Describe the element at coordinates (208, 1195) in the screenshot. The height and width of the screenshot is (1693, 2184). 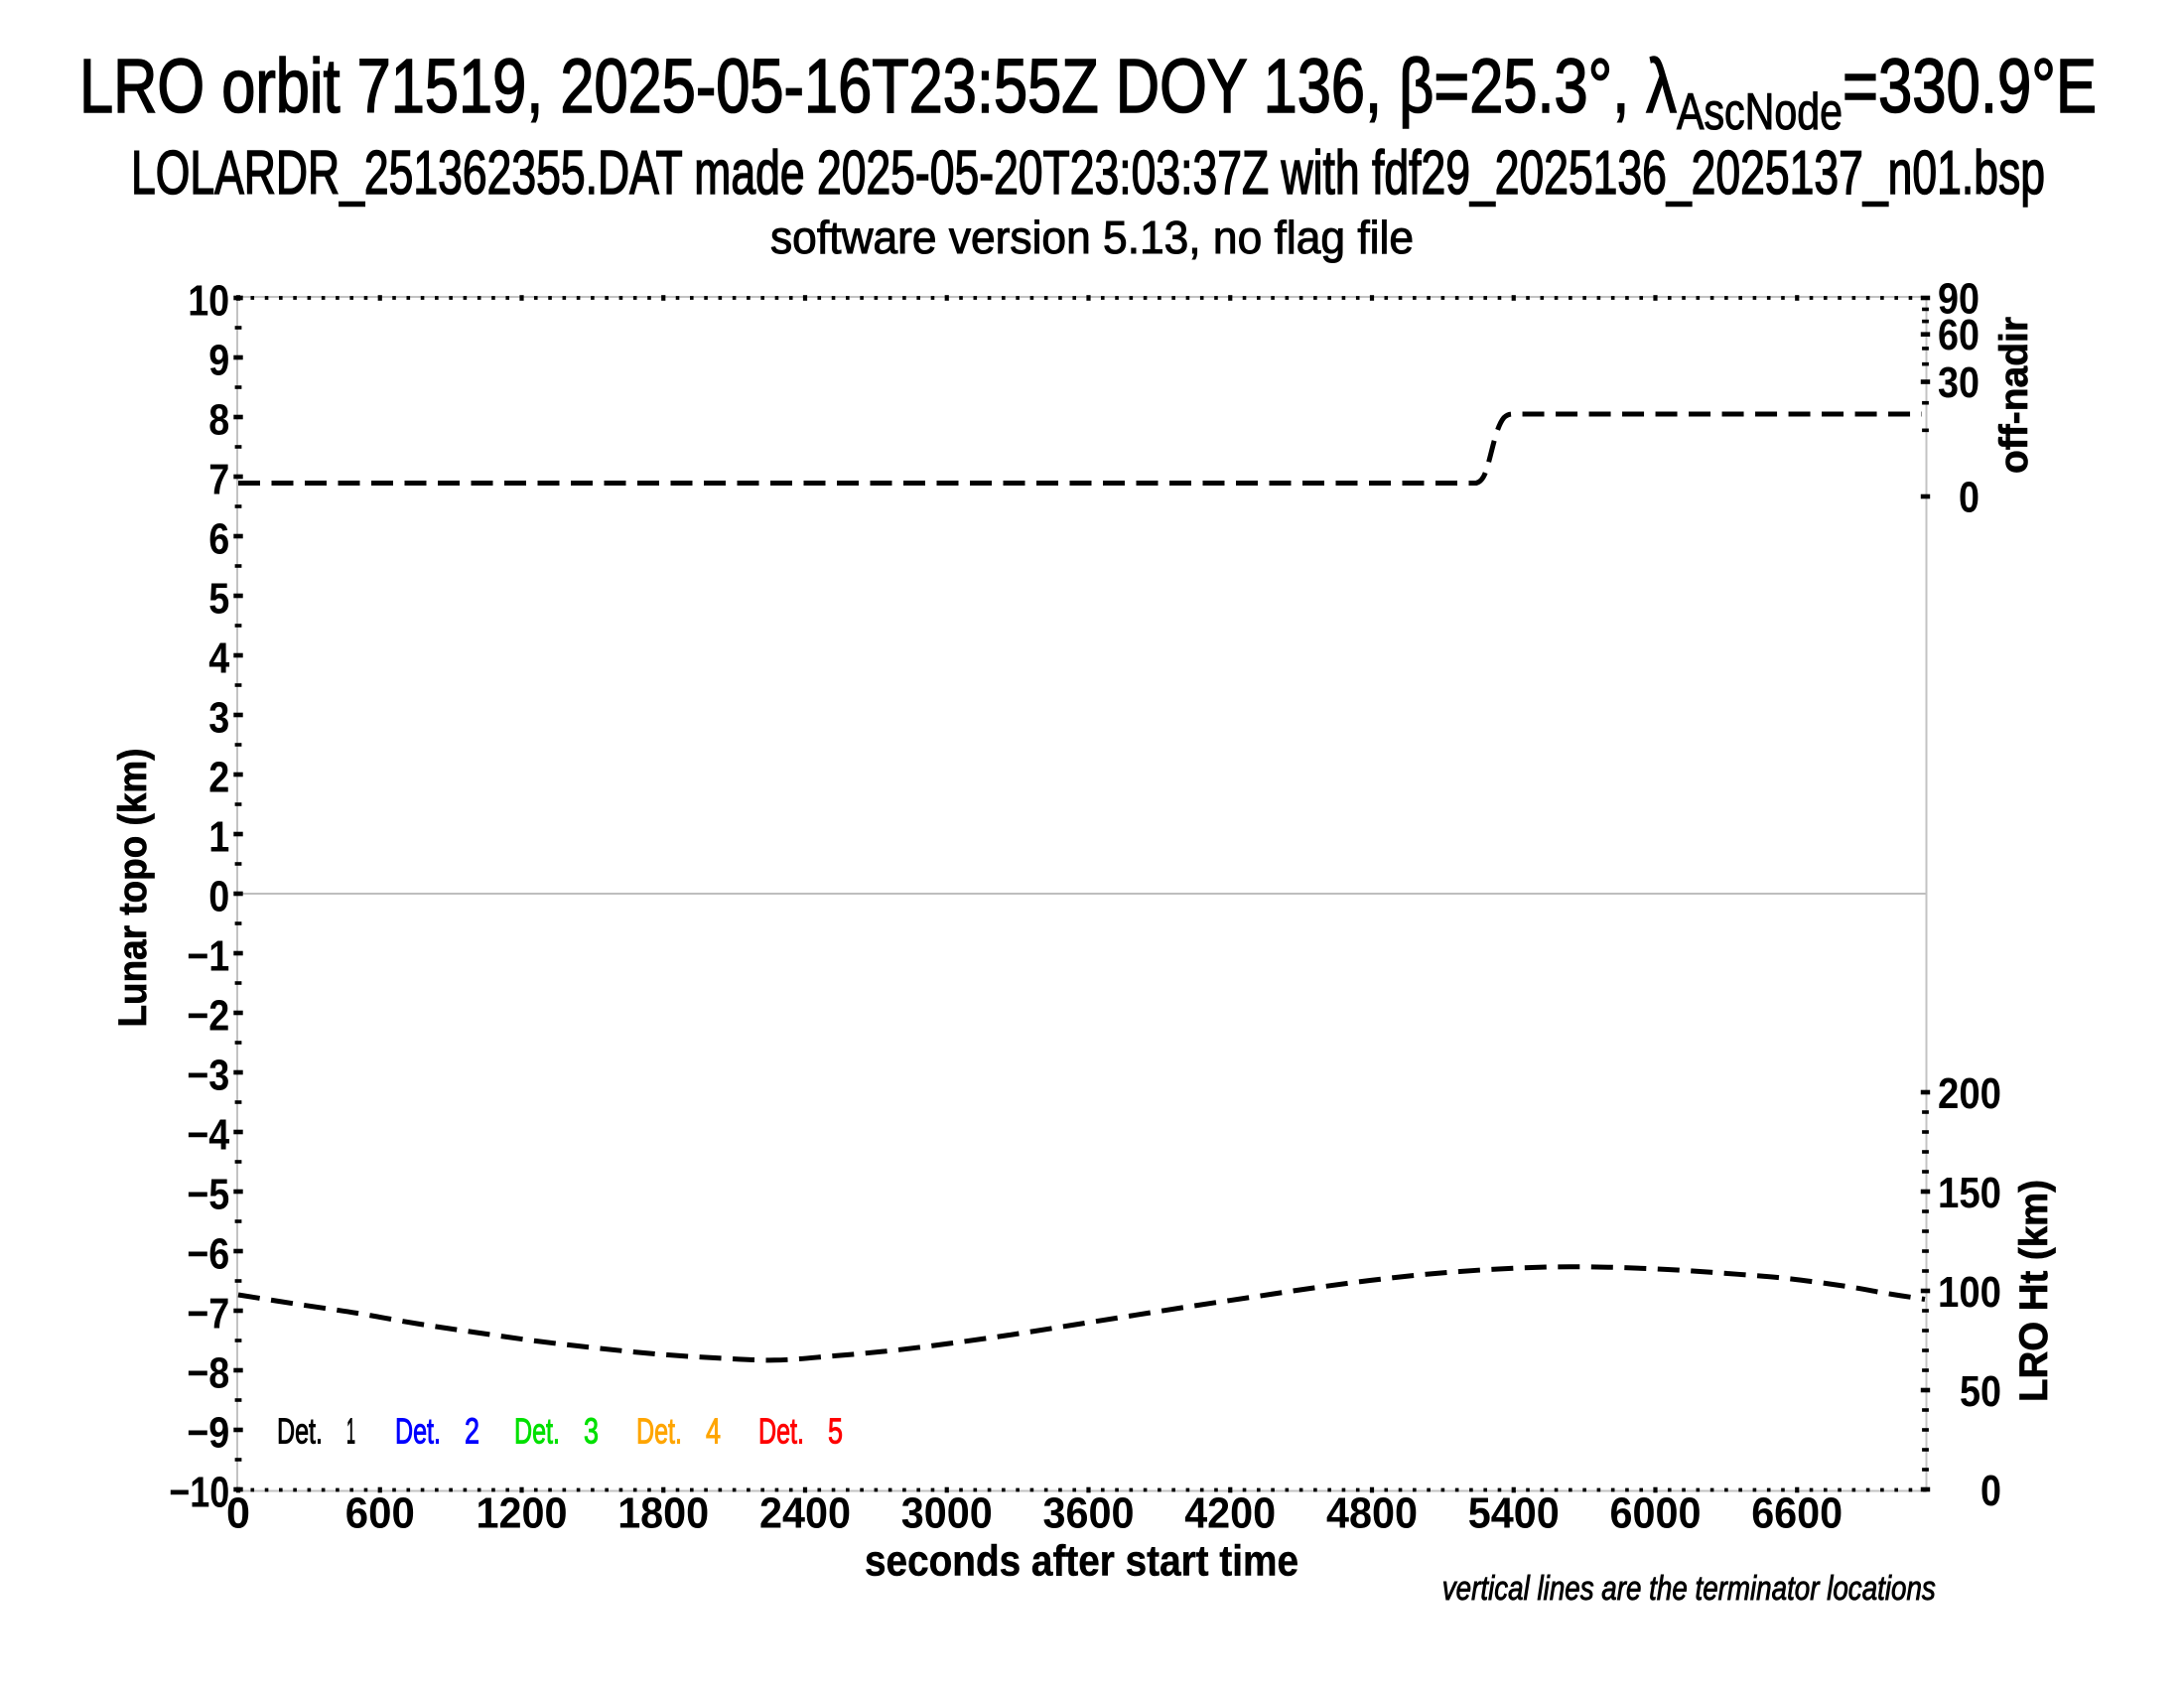
I see `svg-text: −5` at that location.